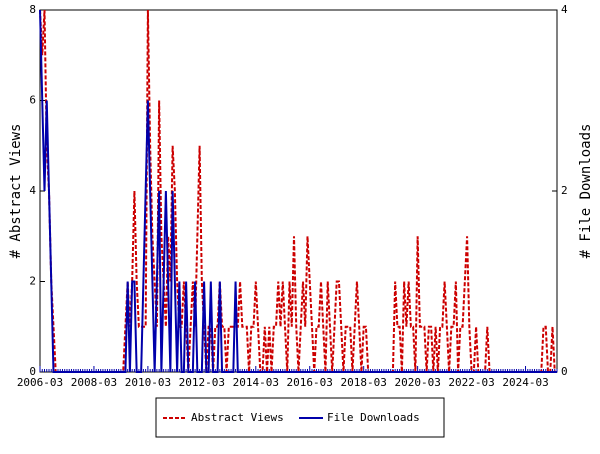 This screenshot has width=600, height=454. Describe the element at coordinates (202, 382) in the screenshot. I see `x-tick-label: 2012-03` at that location.